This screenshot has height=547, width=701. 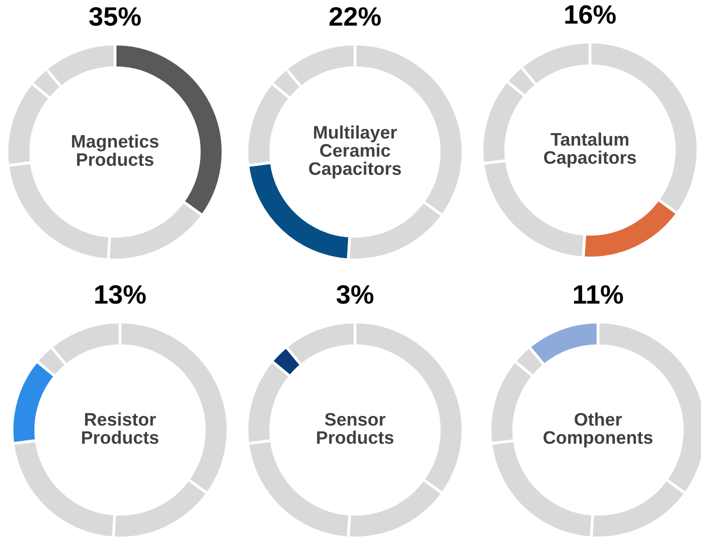 What do you see at coordinates (590, 14) in the screenshot?
I see `chart-title: 16%` at bounding box center [590, 14].